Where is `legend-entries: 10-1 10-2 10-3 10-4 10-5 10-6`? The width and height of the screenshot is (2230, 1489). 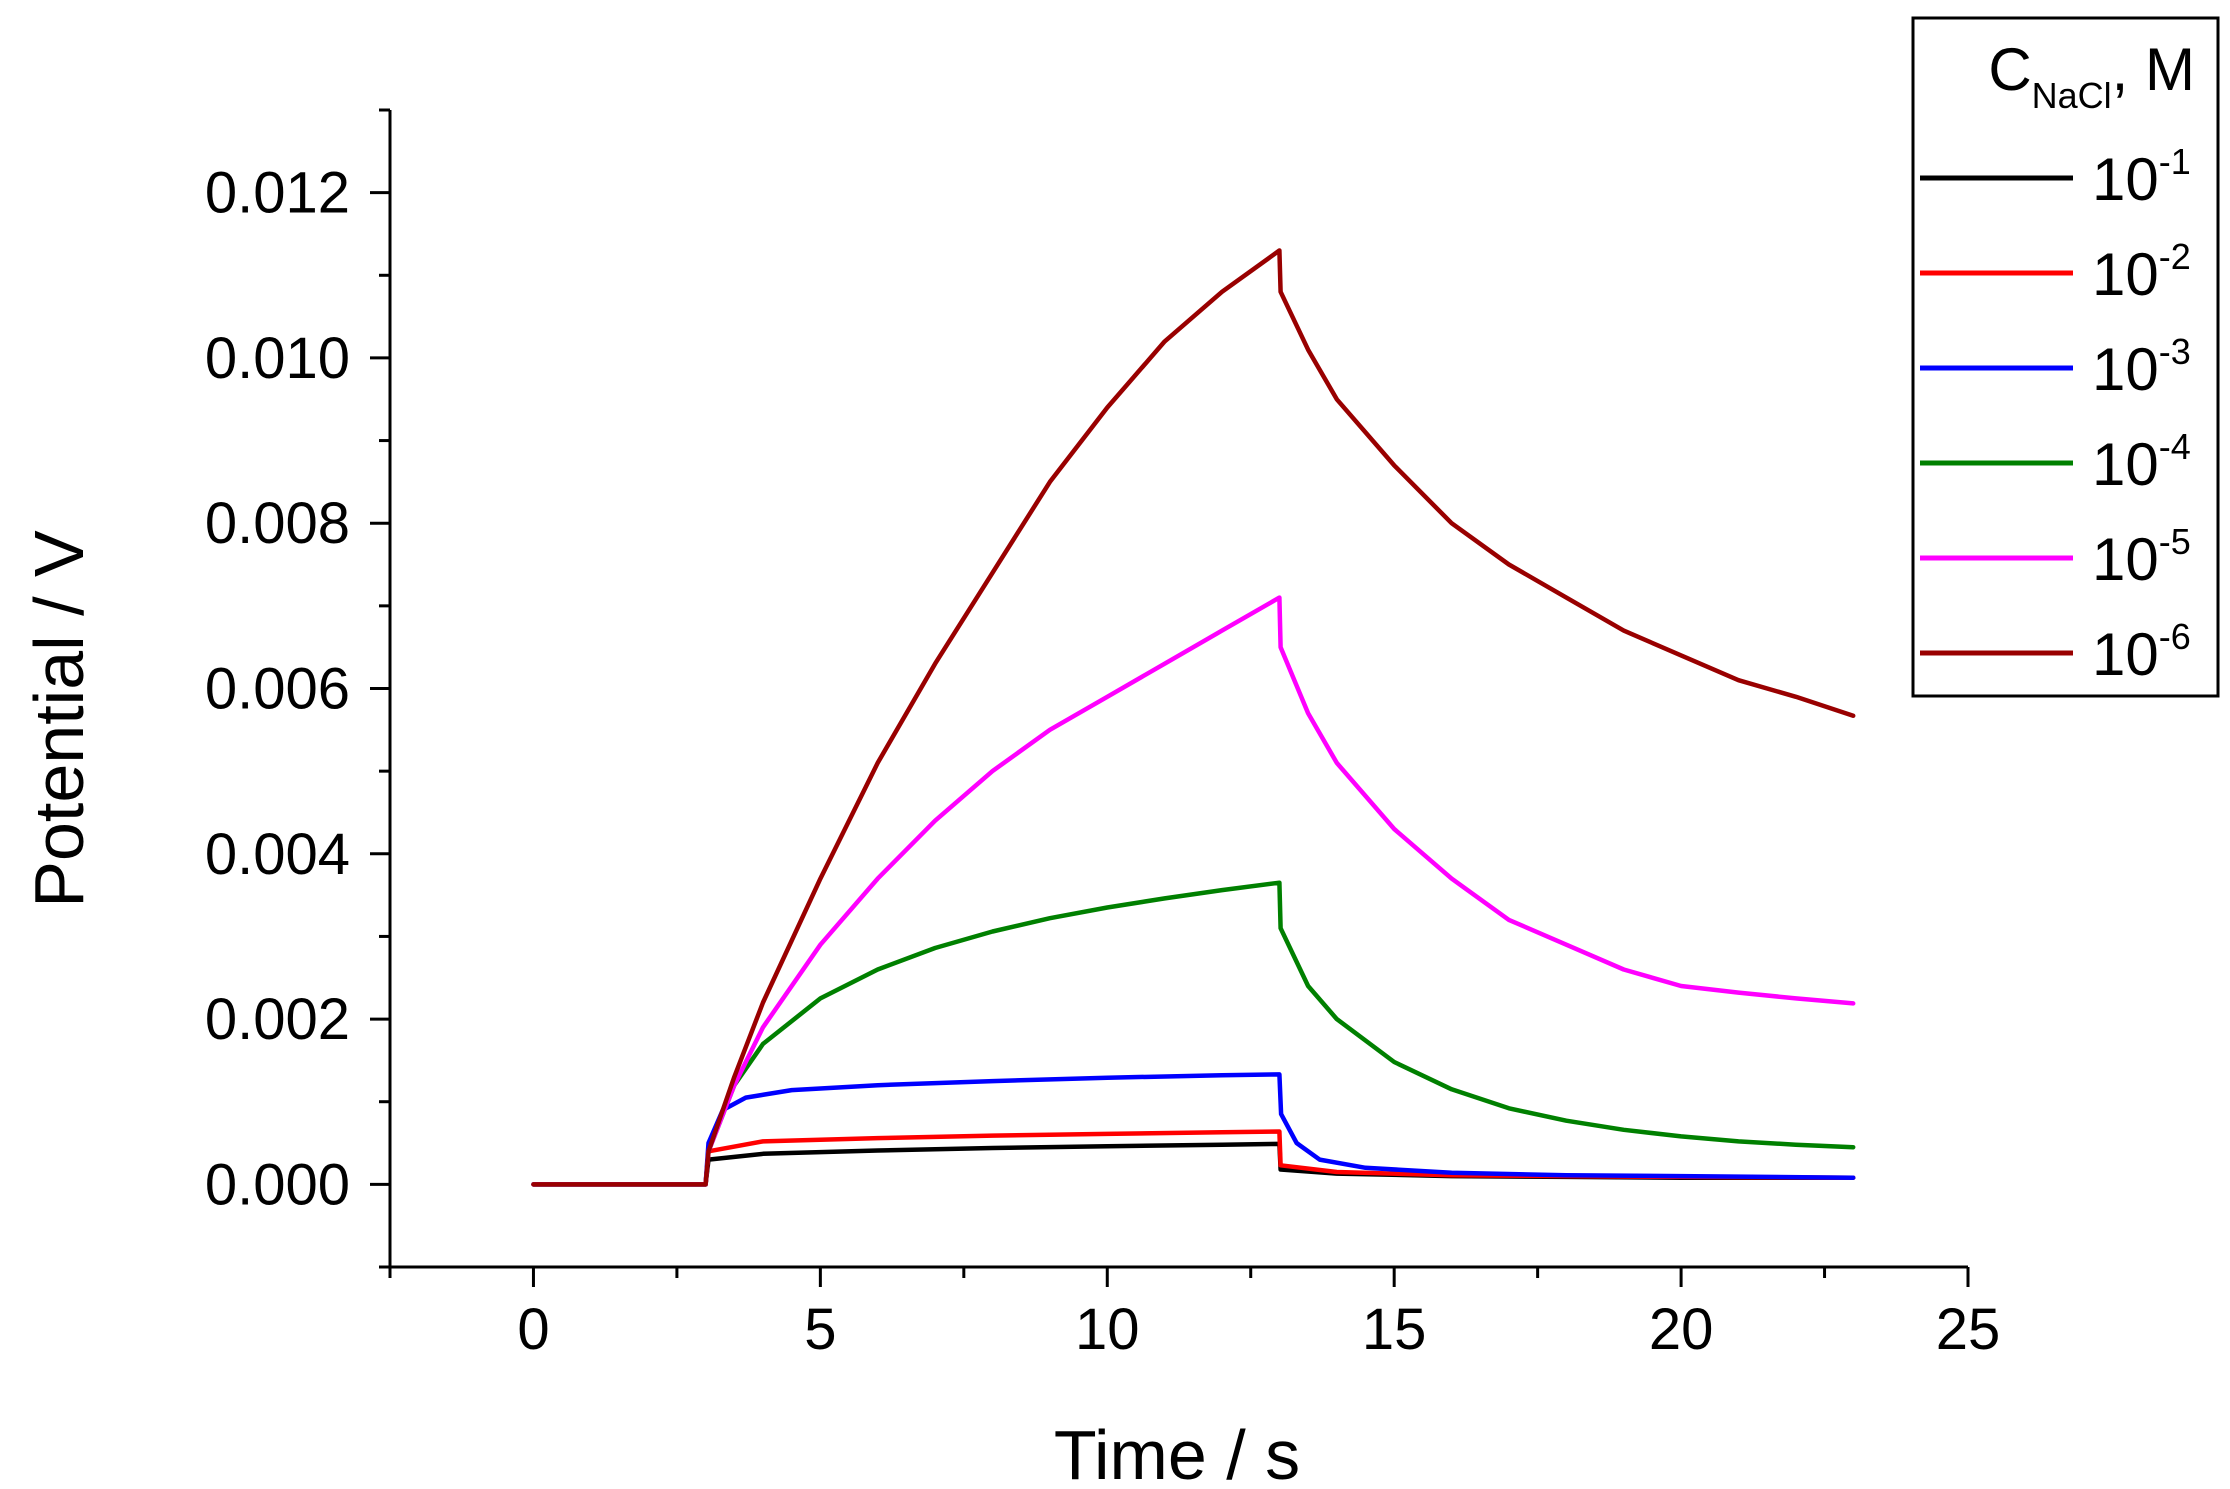
legend-entries: 10-1 10-2 10-3 10-4 10-5 10-6 is located at coordinates (2055, 414).